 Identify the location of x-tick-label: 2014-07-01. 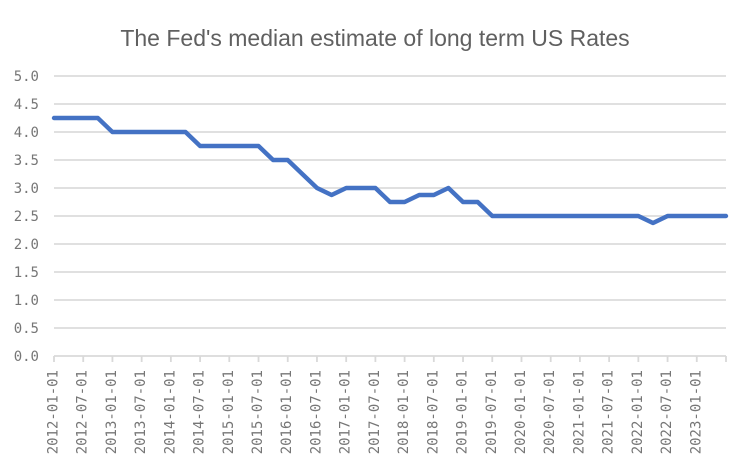
(200, 412).